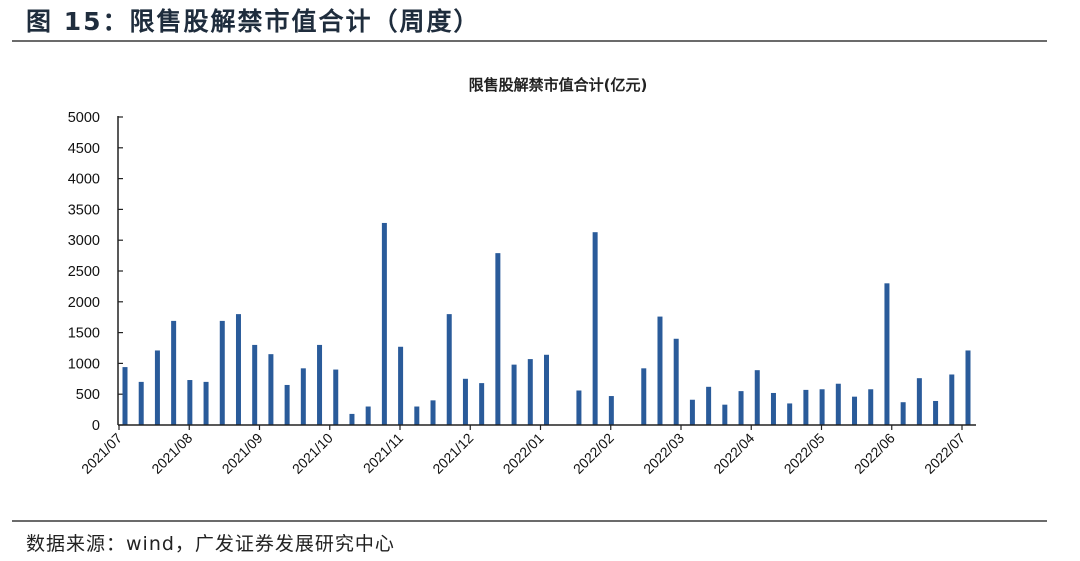  I want to click on y-tick-label: 2000, so click(84, 303).